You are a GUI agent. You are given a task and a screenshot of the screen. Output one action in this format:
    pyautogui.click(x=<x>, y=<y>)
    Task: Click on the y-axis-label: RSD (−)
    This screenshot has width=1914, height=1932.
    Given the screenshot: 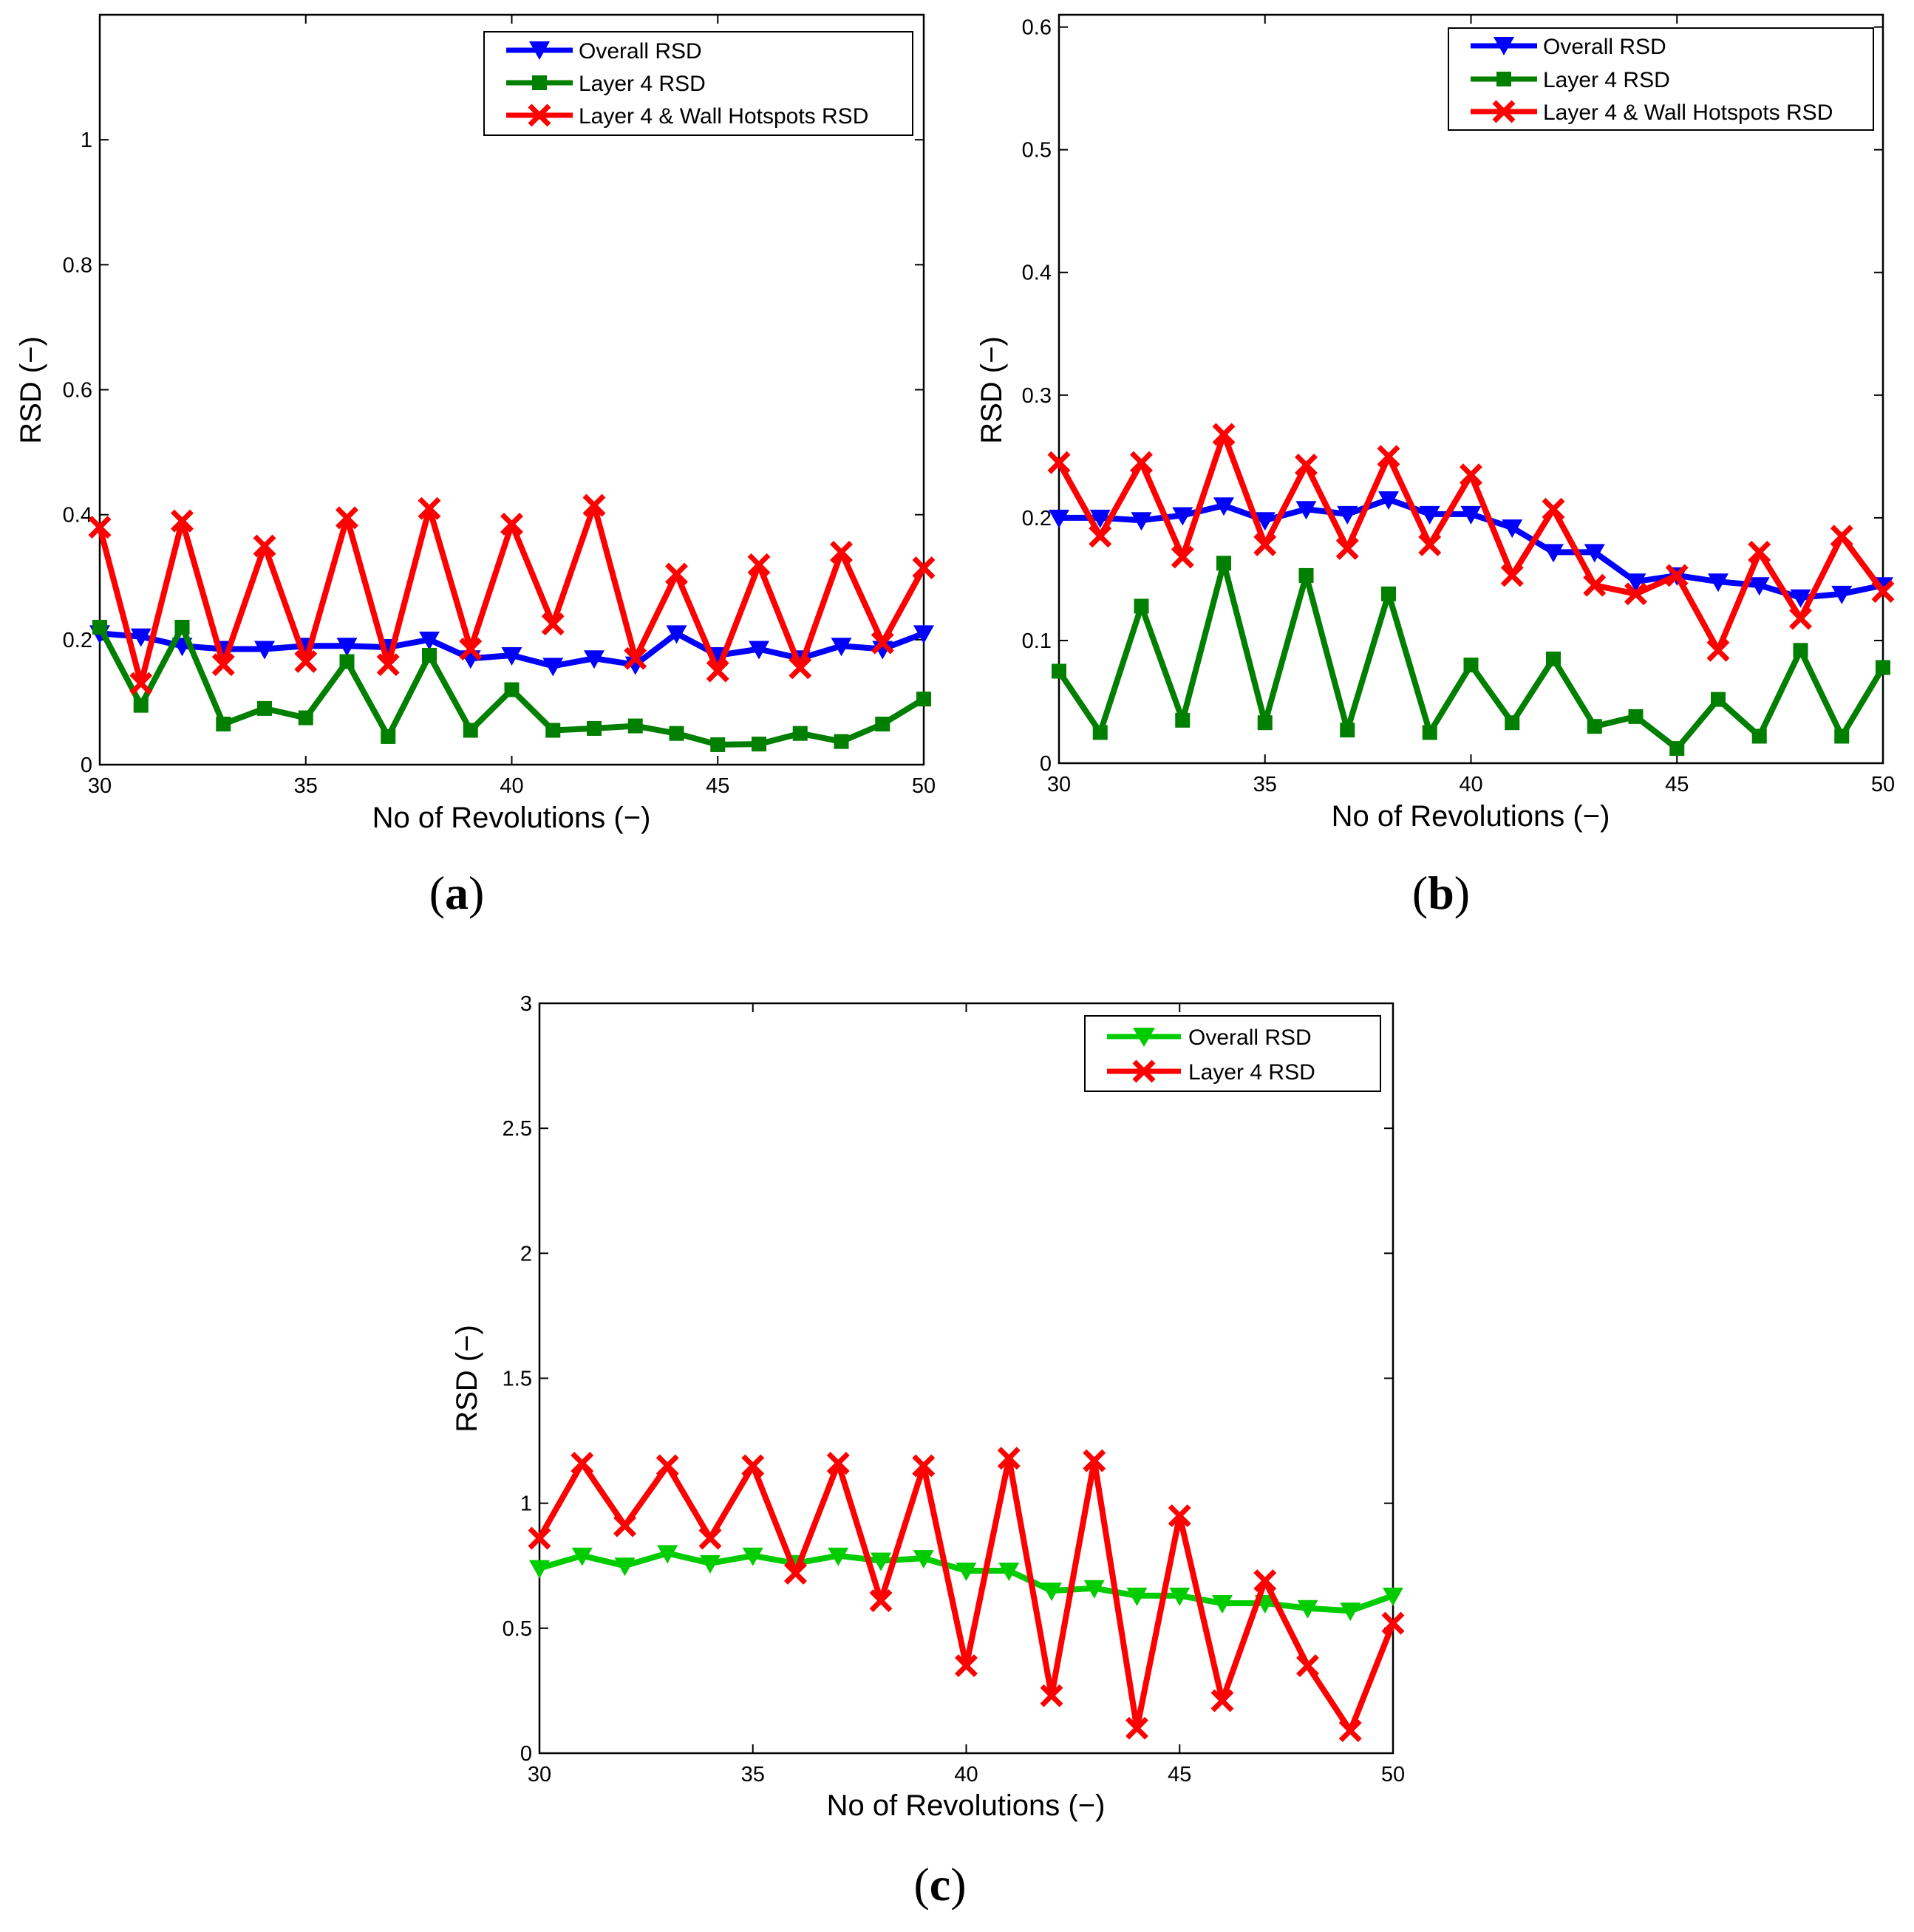 What is the action you would take?
    pyautogui.click(x=467, y=1379)
    